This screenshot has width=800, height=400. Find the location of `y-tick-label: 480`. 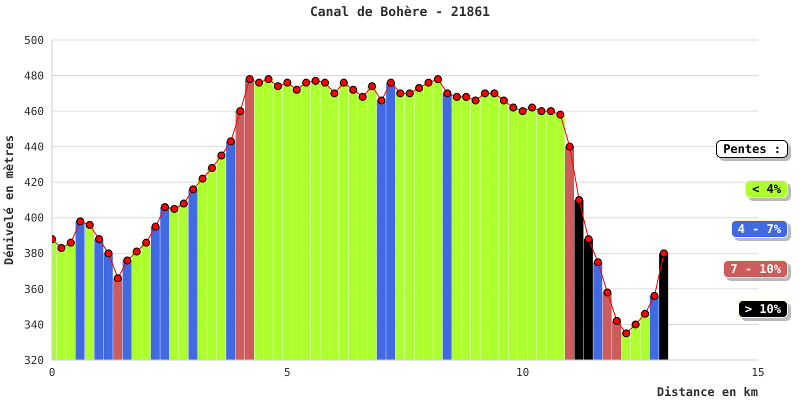

y-tick-label: 480 is located at coordinates (34, 75).